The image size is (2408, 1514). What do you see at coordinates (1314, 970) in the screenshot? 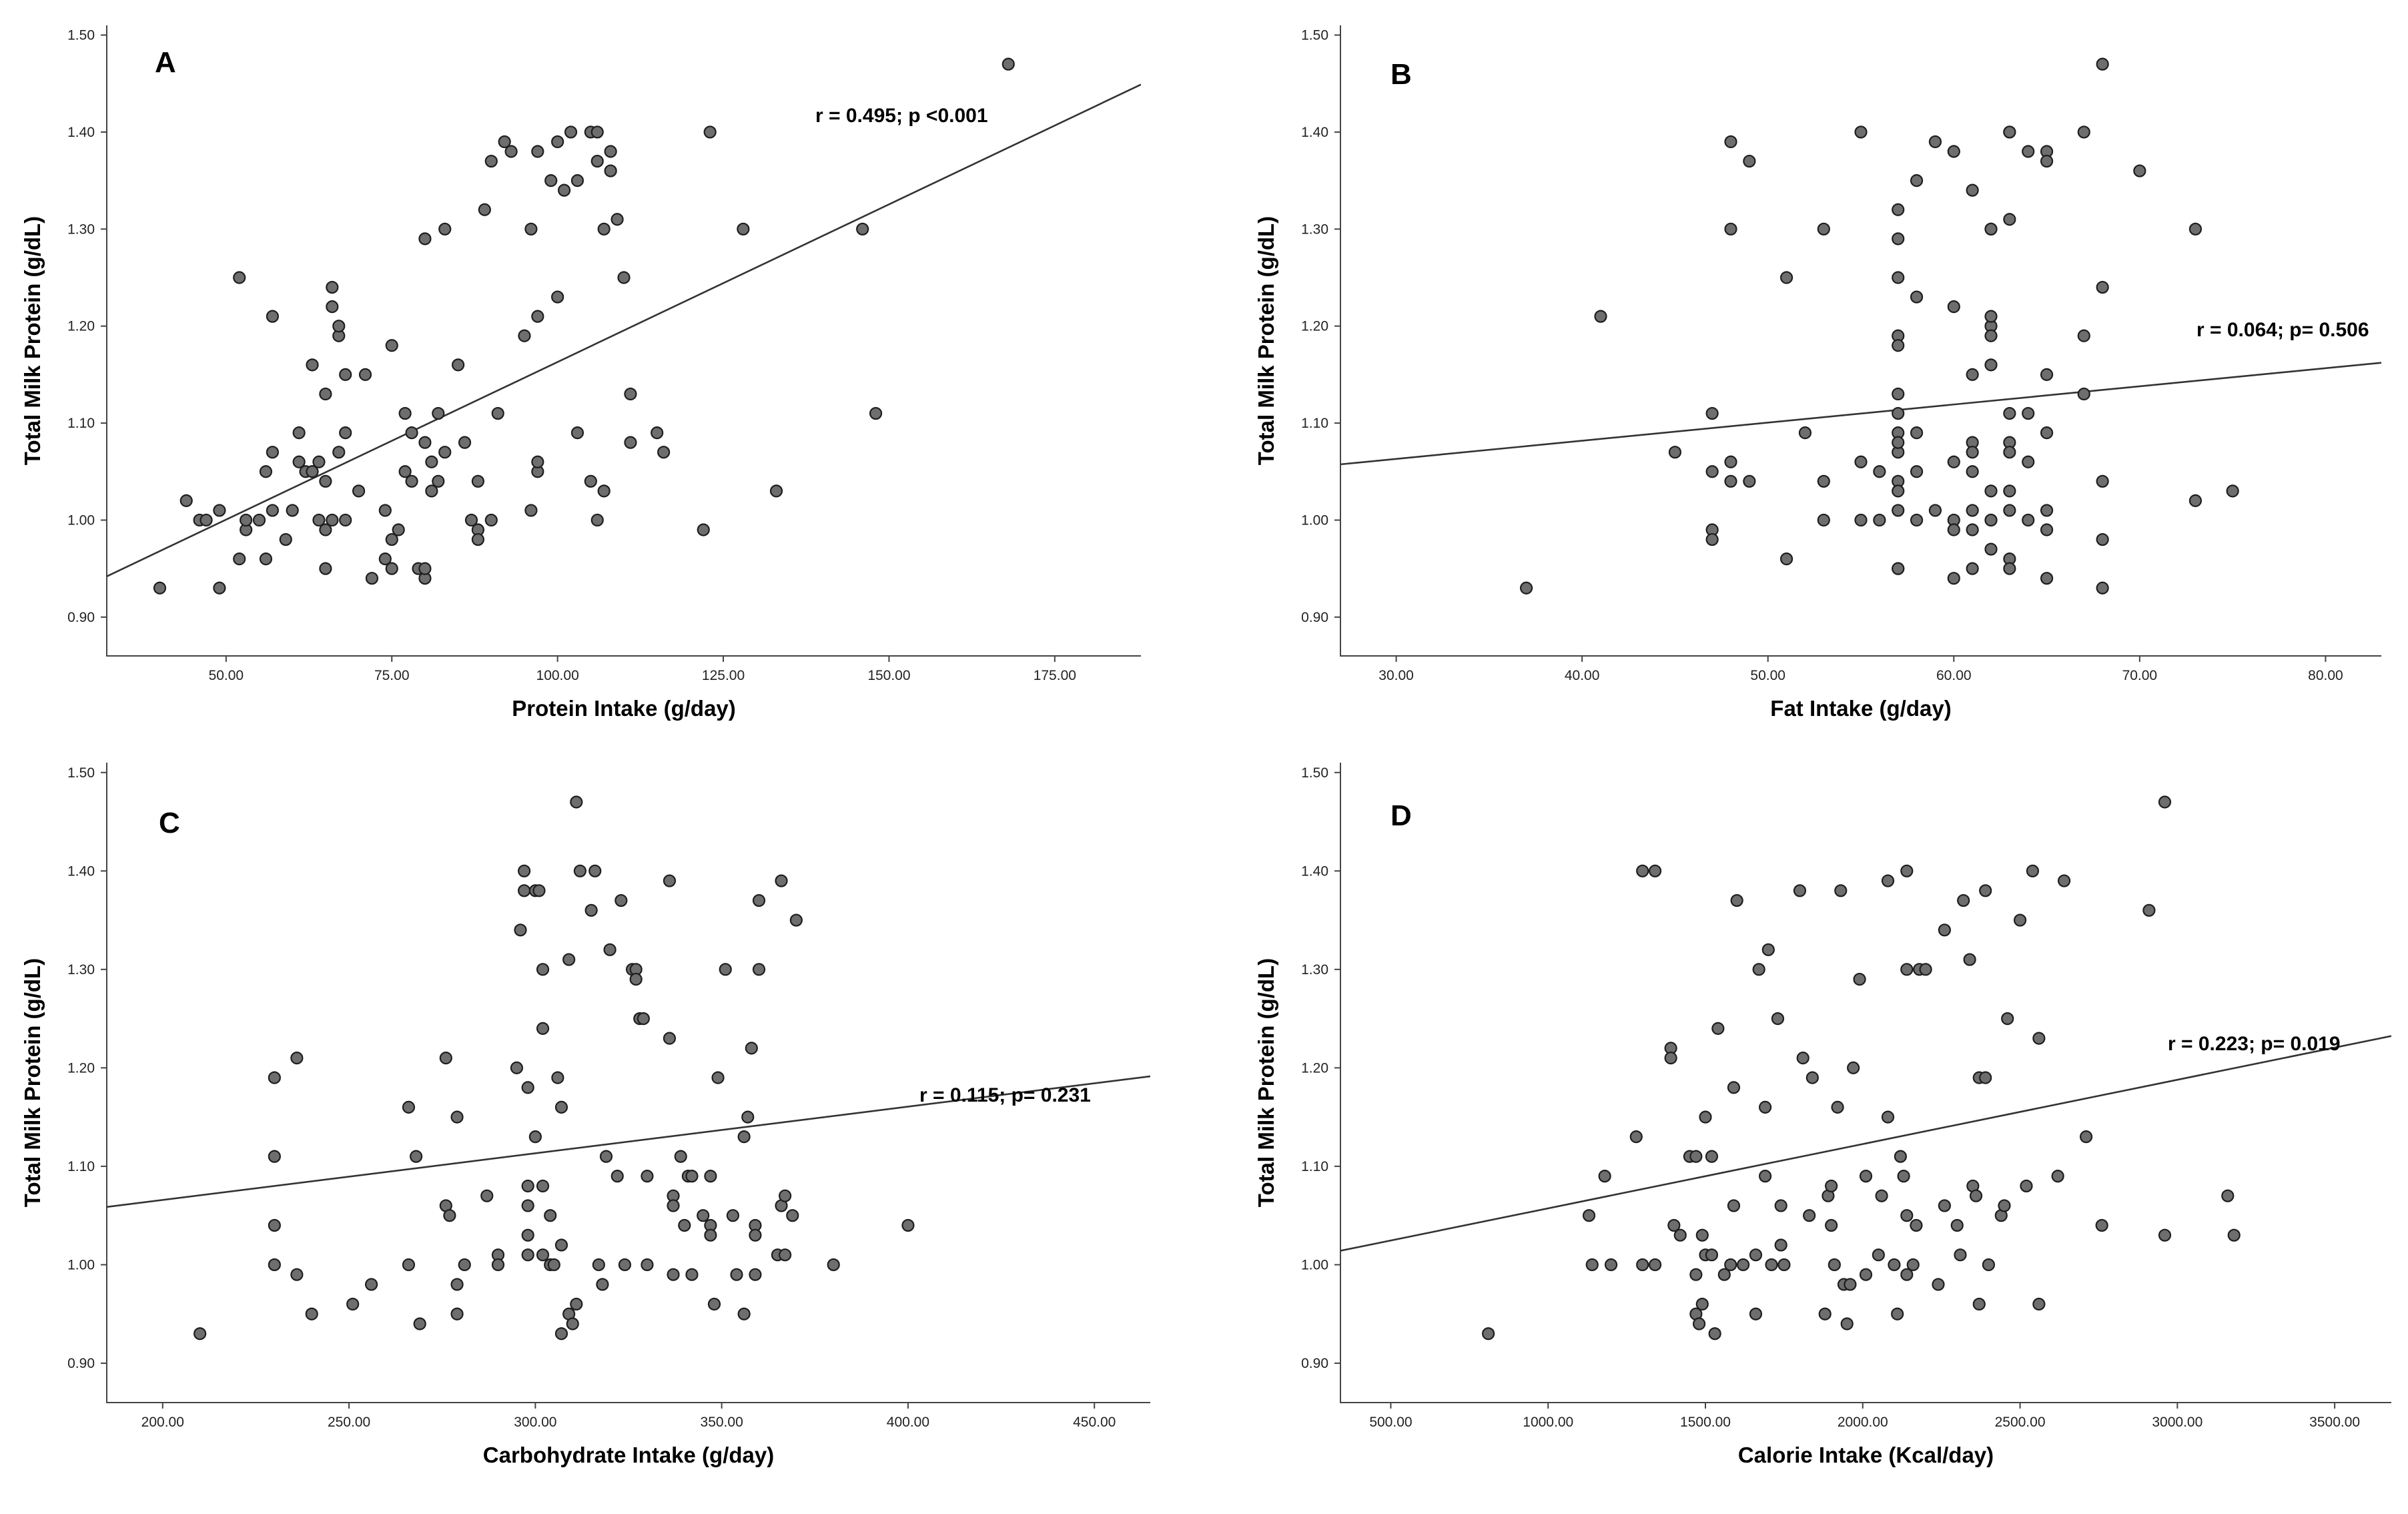
I see `y-tick-label-d: 1.30` at bounding box center [1314, 970].